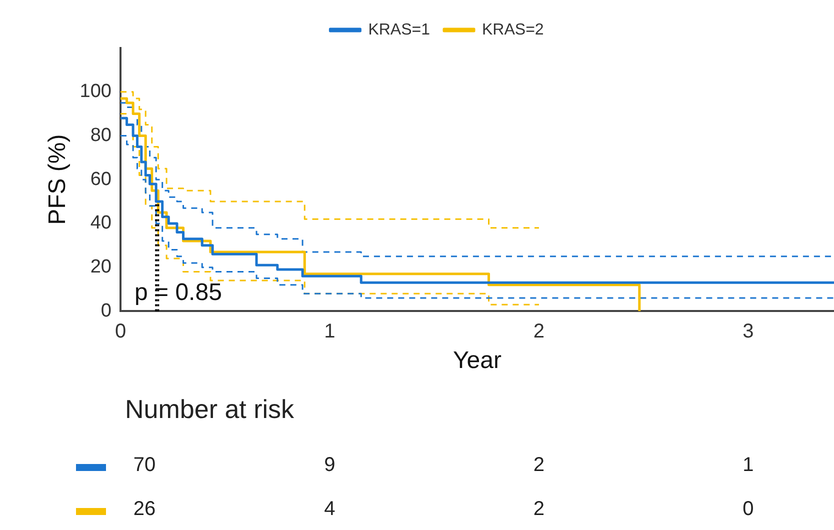  Describe the element at coordinates (58, 179) in the screenshot. I see `y-axis-title: PFS (%)` at that location.